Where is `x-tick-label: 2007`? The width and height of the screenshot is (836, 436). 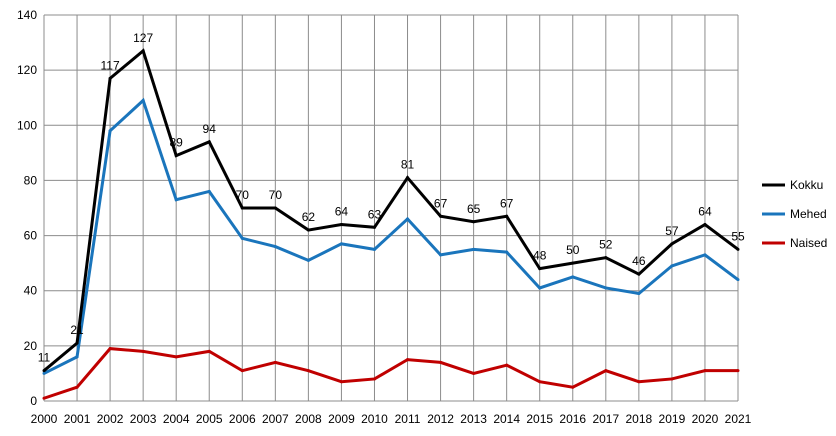
x-tick-label: 2007 is located at coordinates (275, 419).